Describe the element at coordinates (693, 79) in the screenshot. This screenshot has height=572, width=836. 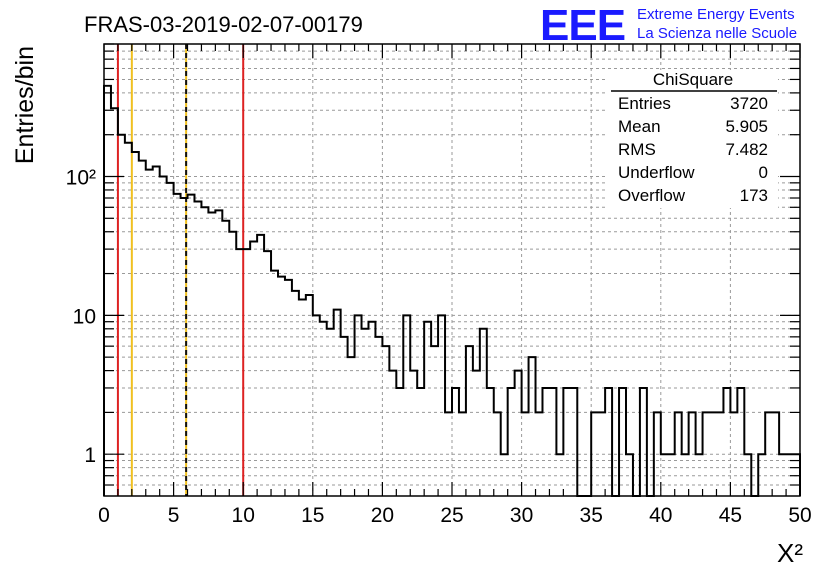
I see `stats-title: ChiSquare` at that location.